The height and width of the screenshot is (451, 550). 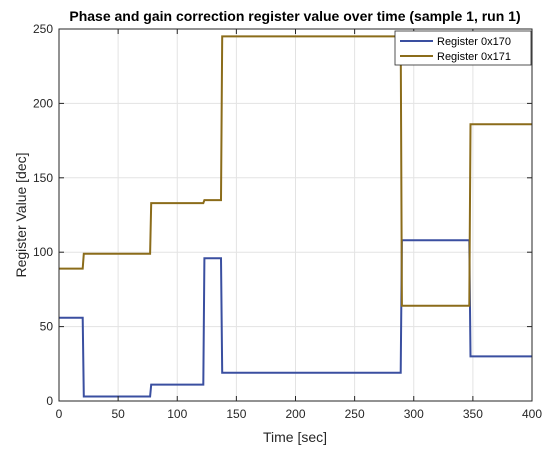 What do you see at coordinates (355, 414) in the screenshot?
I see `x-tick-label: 250` at bounding box center [355, 414].